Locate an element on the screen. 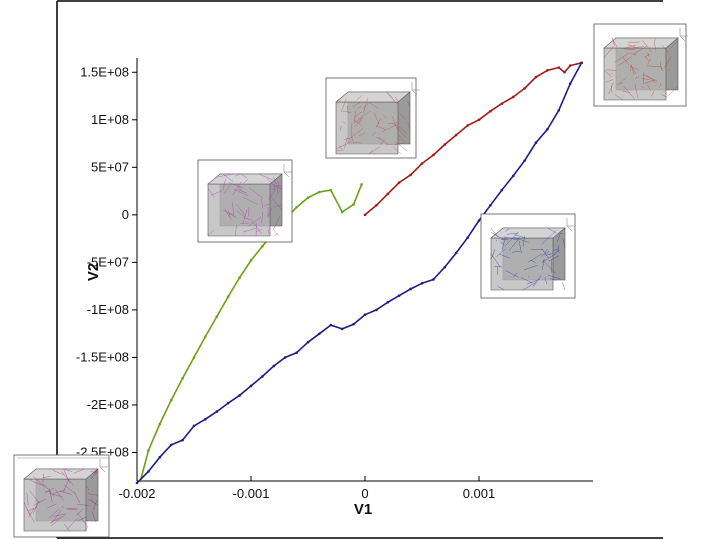 The image size is (720, 540). triad-axis is located at coordinates (569, 228).